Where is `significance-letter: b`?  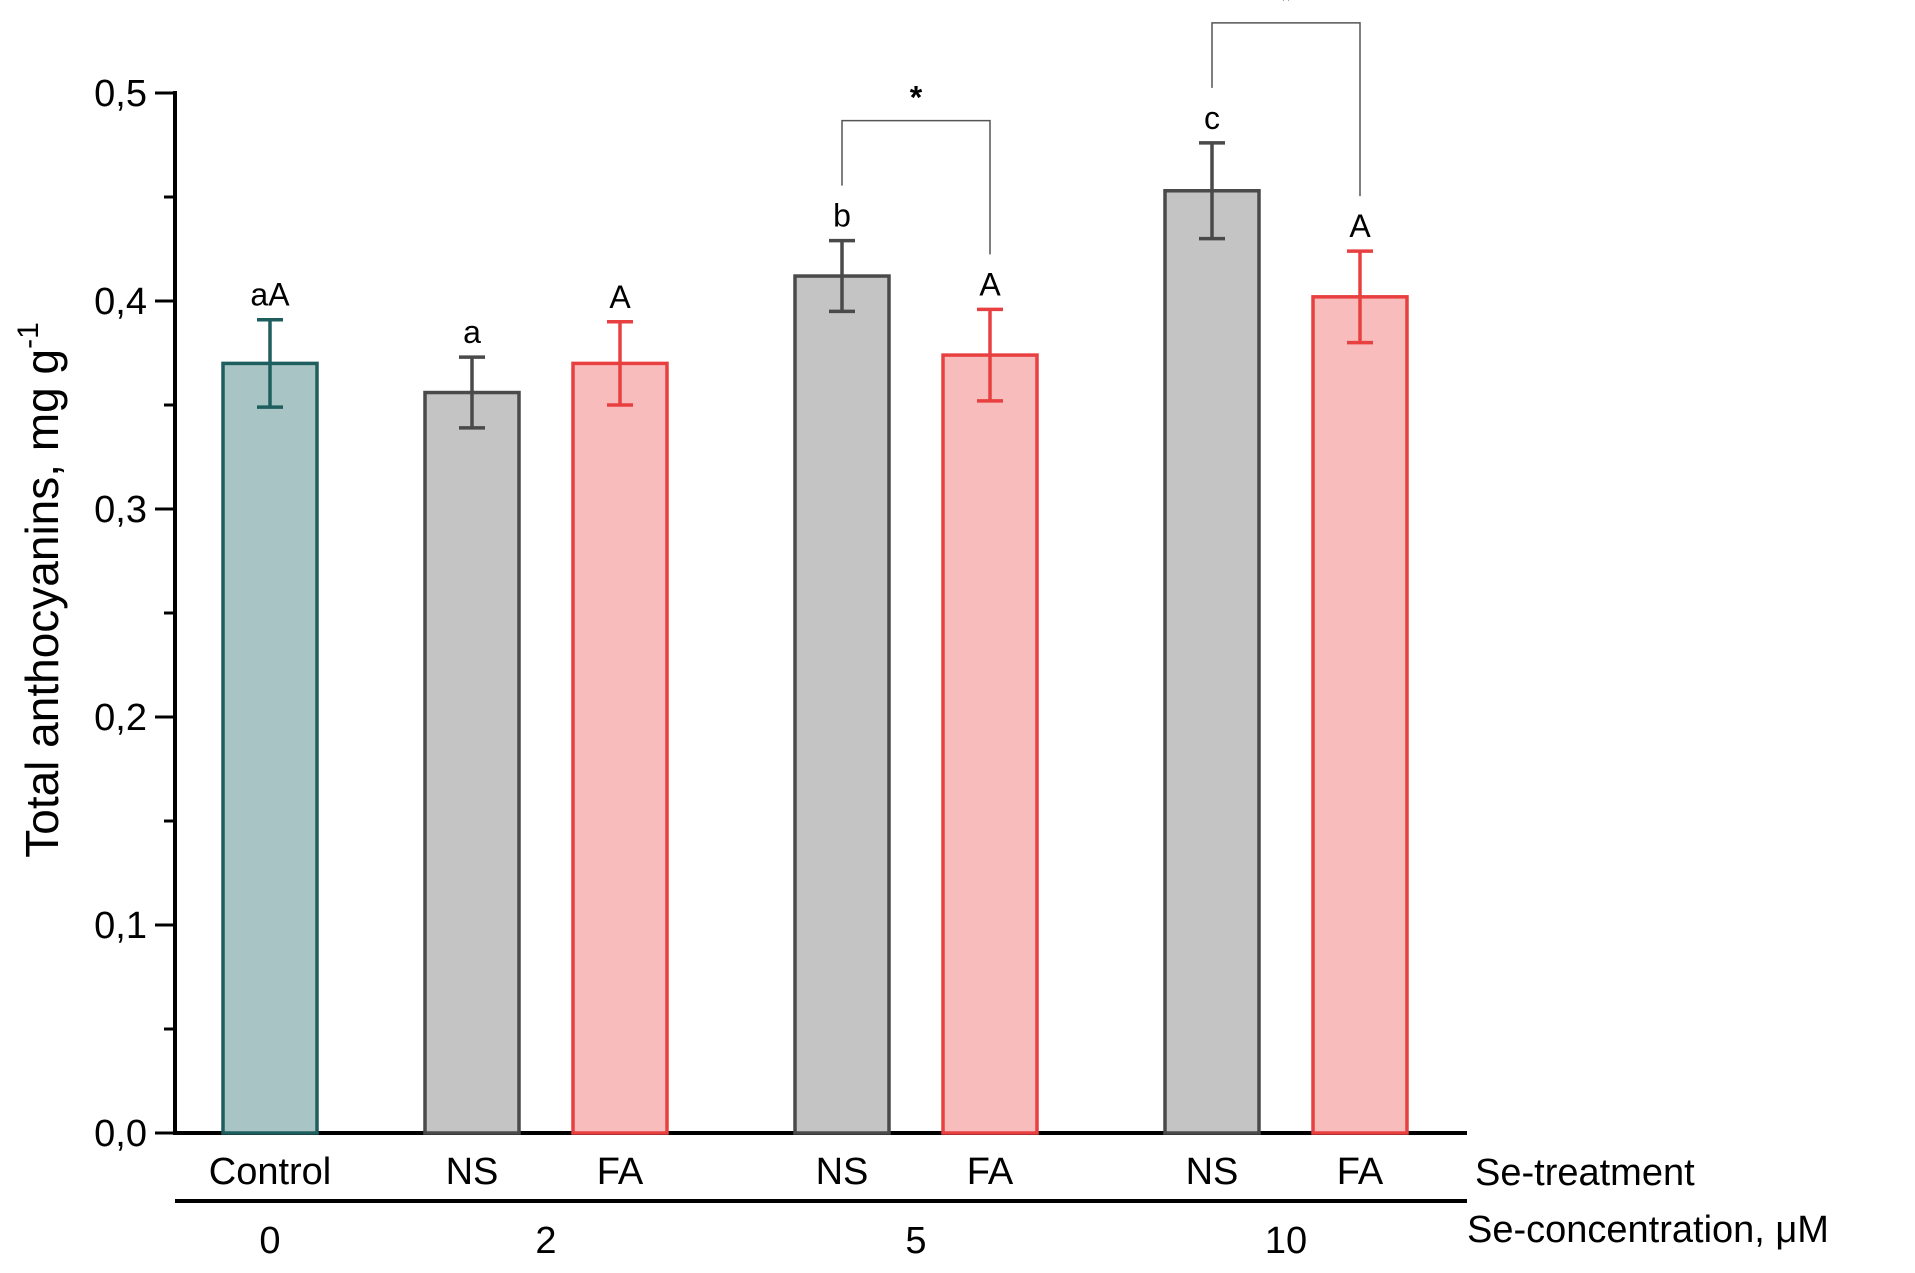 significance-letter: b is located at coordinates (842, 216).